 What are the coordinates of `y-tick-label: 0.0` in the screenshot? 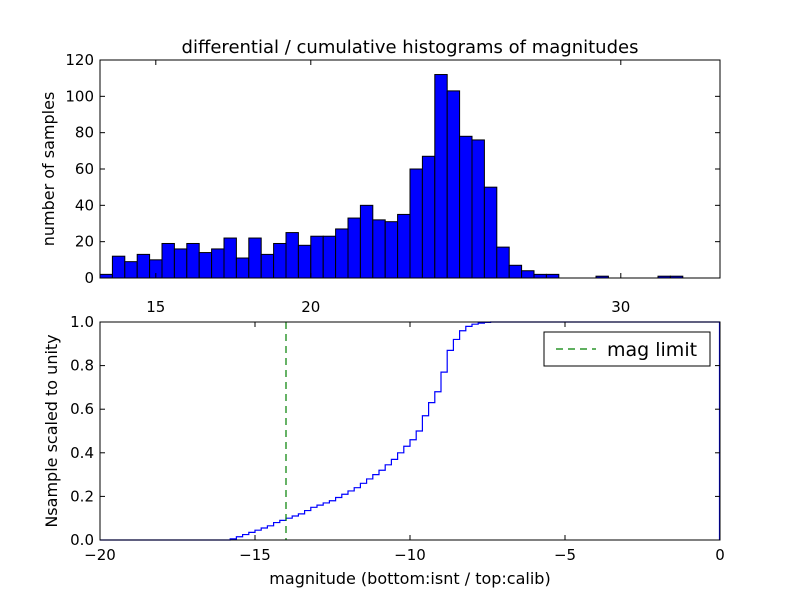 It's located at (82, 540).